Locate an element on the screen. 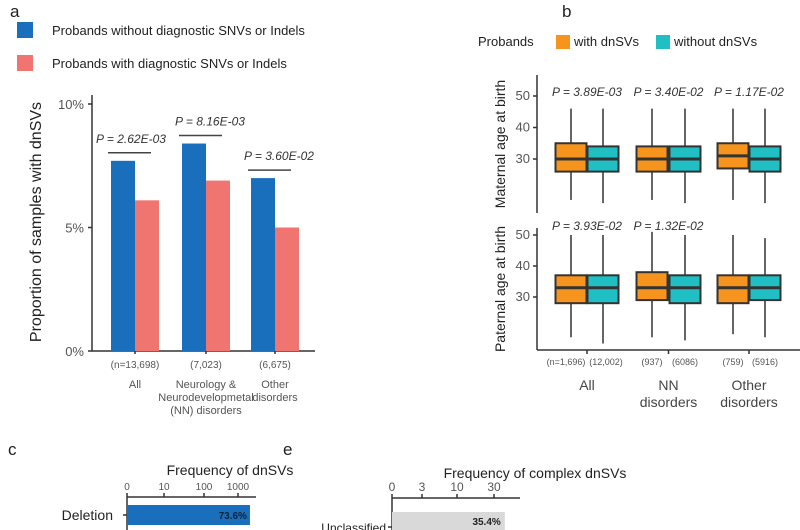 This screenshot has height=530, width=800. category-n: (6086) is located at coordinates (685, 362).